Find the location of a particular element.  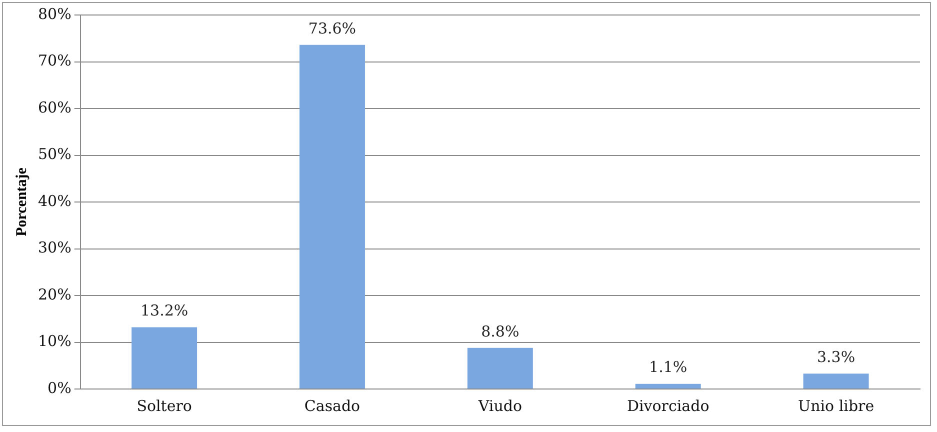

y-tick-label: 30% is located at coordinates (55, 247).